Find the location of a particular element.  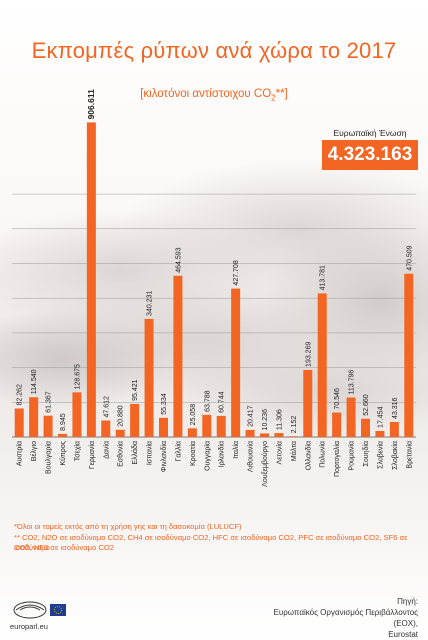

category-label: Πορτογαλία is located at coordinates (337, 459).